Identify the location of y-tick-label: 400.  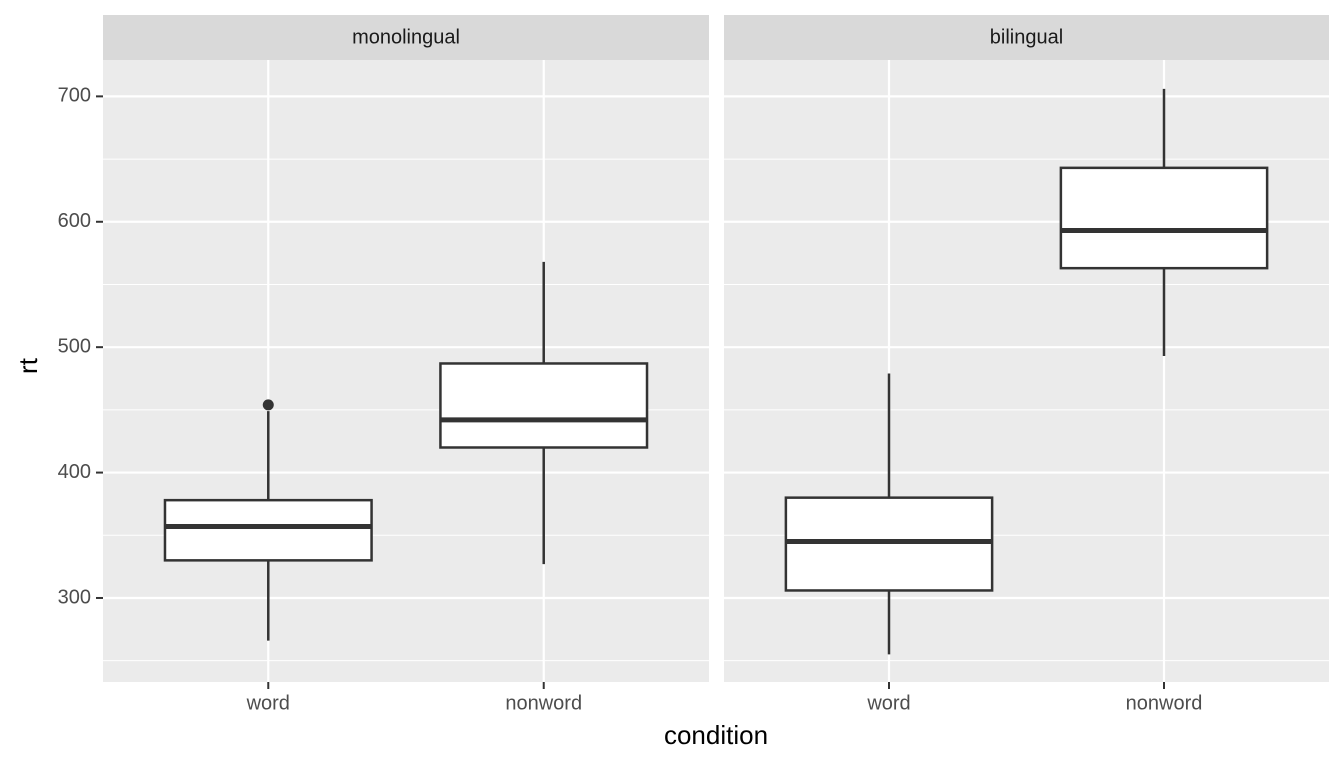
(74, 472).